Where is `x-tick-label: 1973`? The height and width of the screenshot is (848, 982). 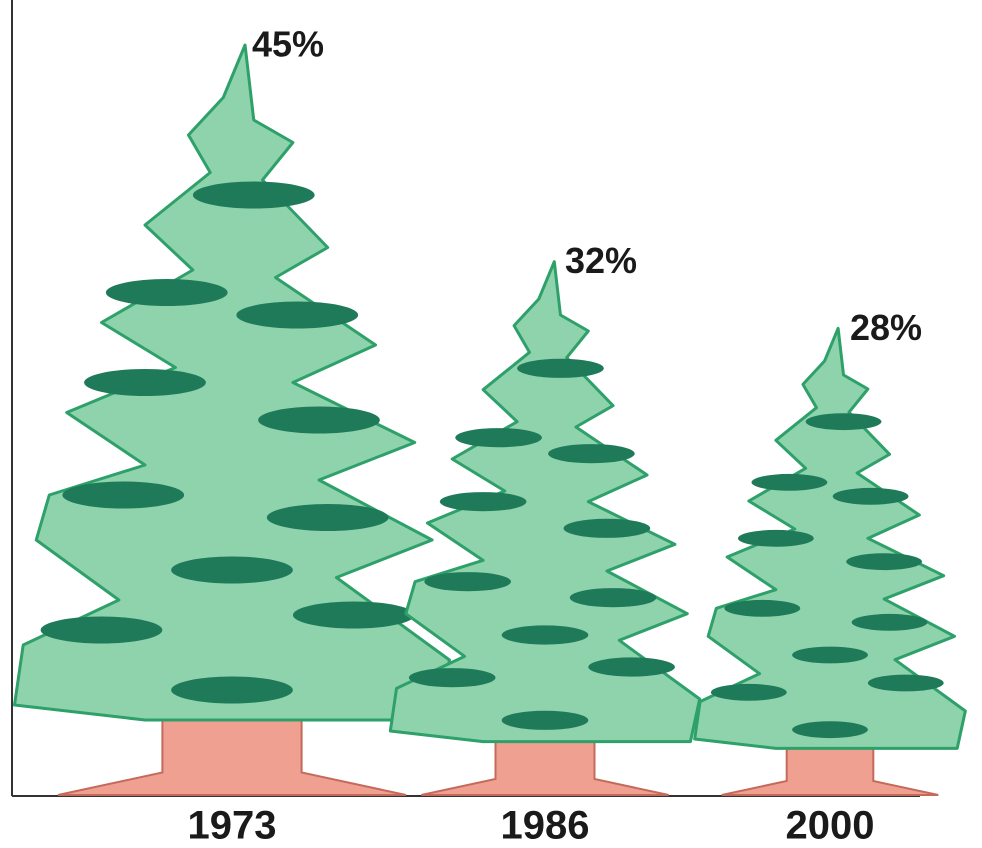
x-tick-label: 1973 is located at coordinates (232, 826).